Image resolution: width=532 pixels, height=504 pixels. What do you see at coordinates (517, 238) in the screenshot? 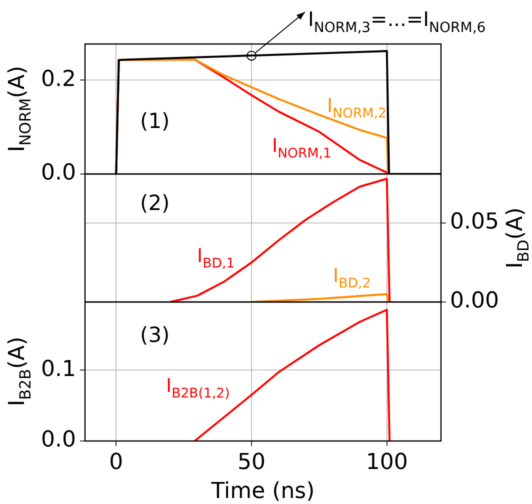
I see `y2-axis-title: IBD(A)` at bounding box center [517, 238].